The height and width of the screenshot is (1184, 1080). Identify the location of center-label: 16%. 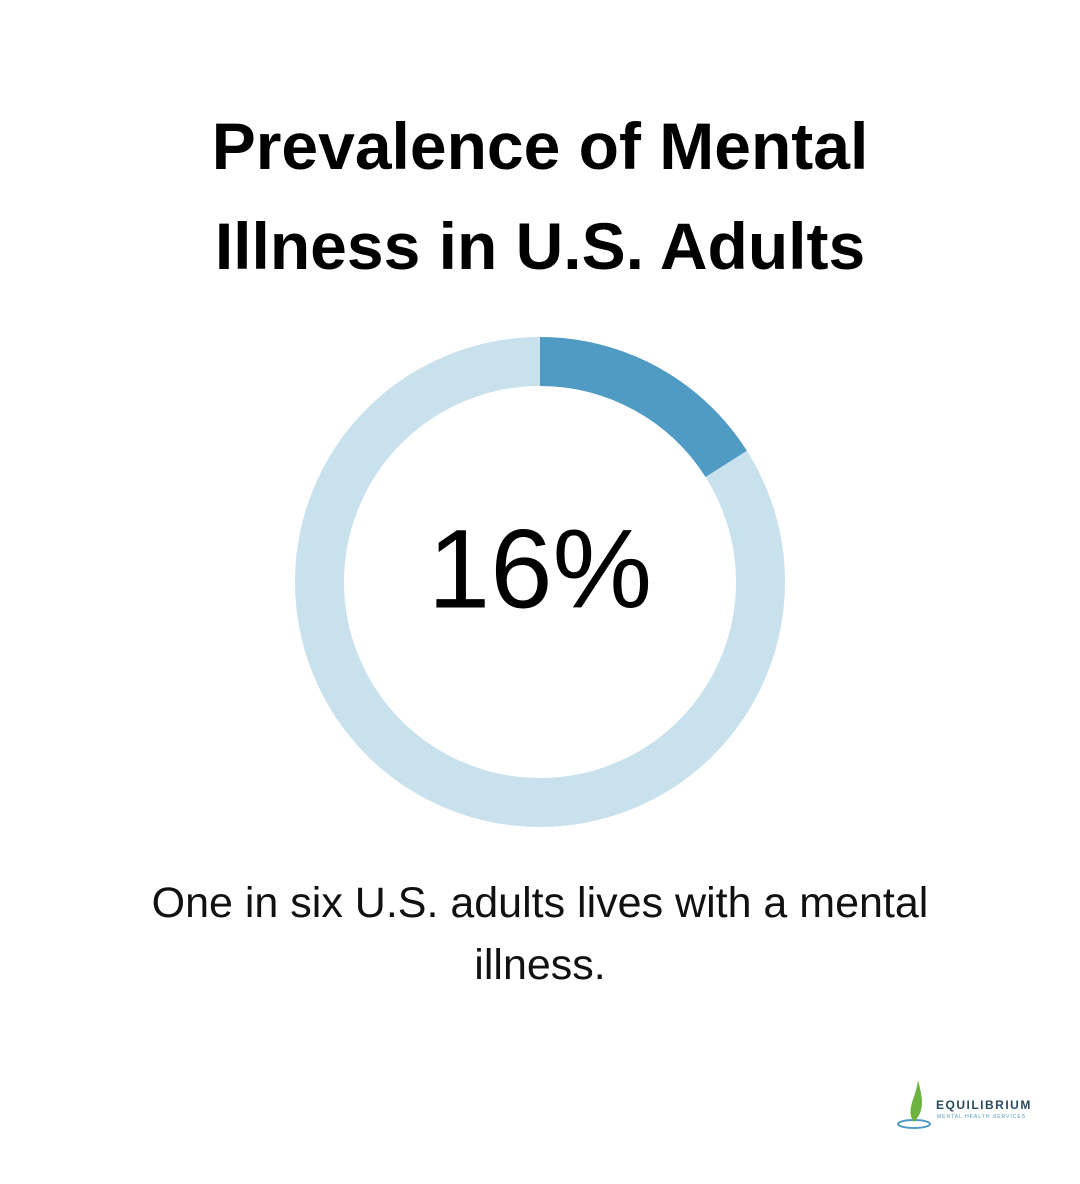
(540, 569).